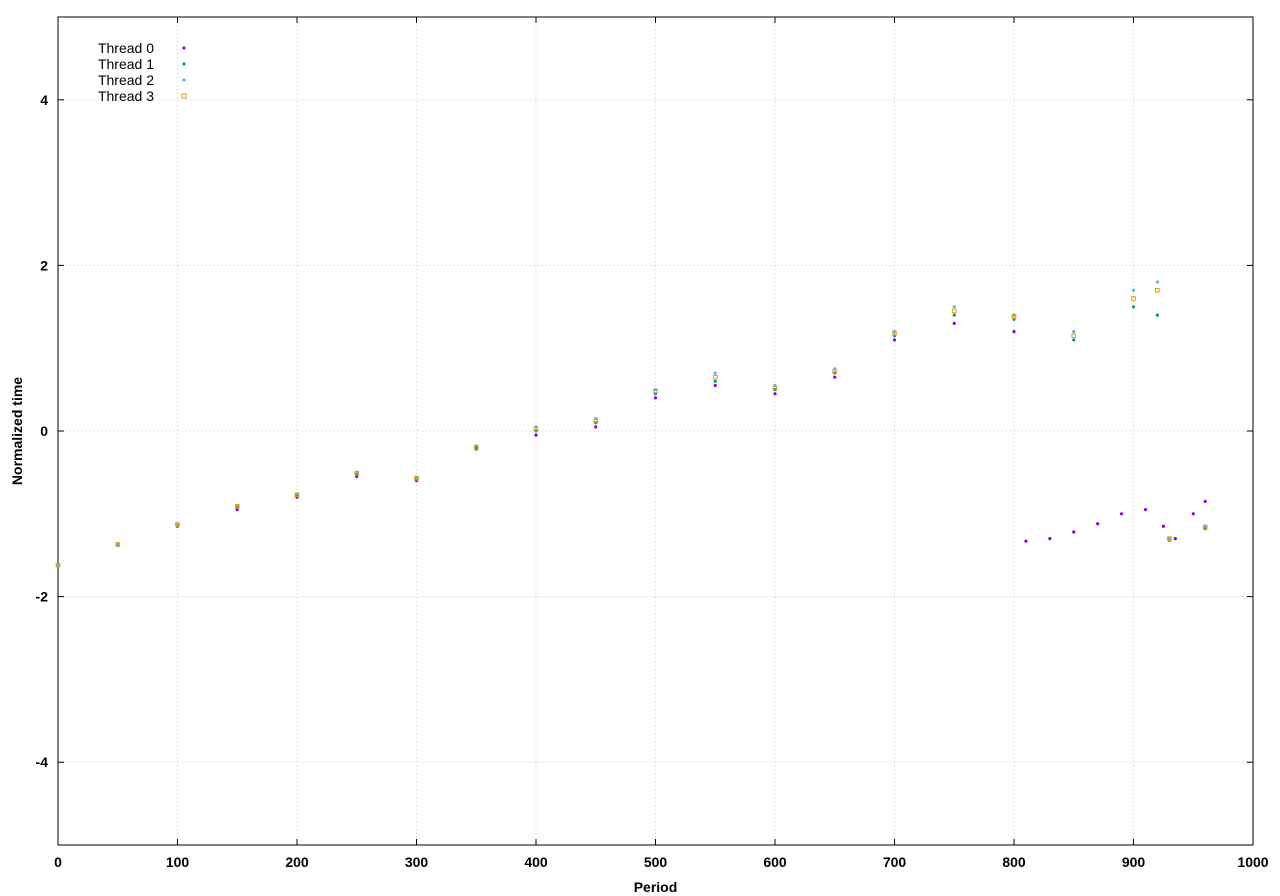  What do you see at coordinates (126, 64) in the screenshot?
I see `legend-label: Thread 1` at bounding box center [126, 64].